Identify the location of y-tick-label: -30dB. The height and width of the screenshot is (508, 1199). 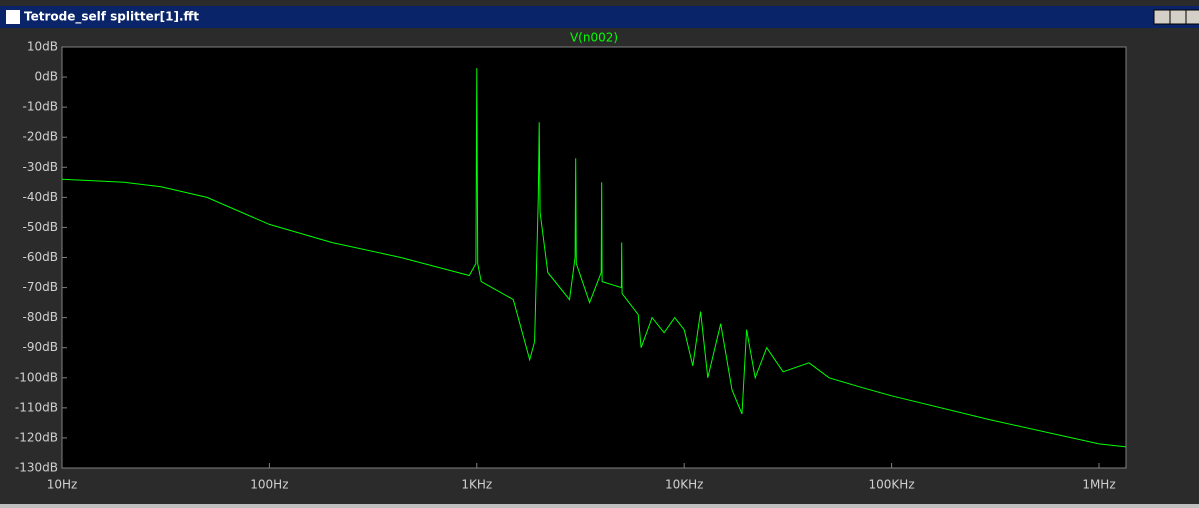
(40, 167).